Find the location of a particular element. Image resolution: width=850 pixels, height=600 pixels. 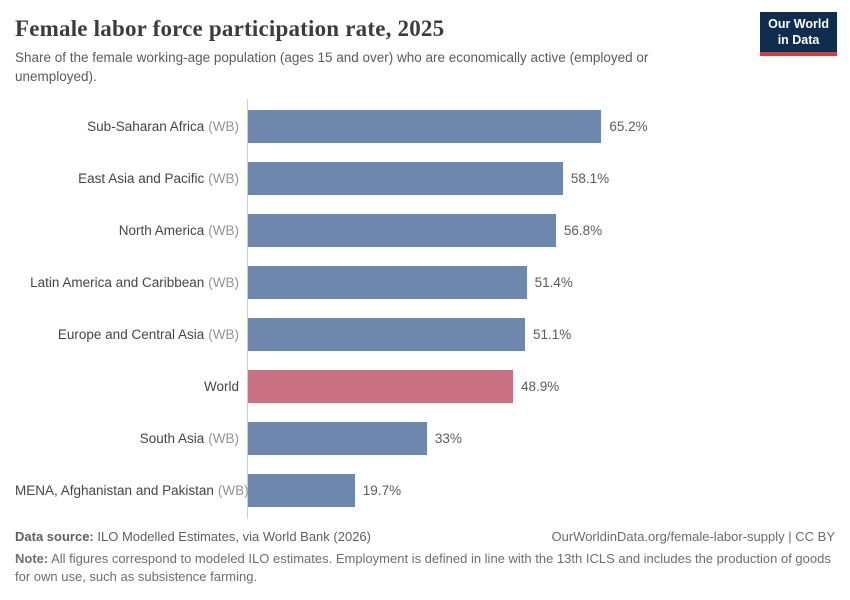

bar-value-label: 56.8% is located at coordinates (583, 231).